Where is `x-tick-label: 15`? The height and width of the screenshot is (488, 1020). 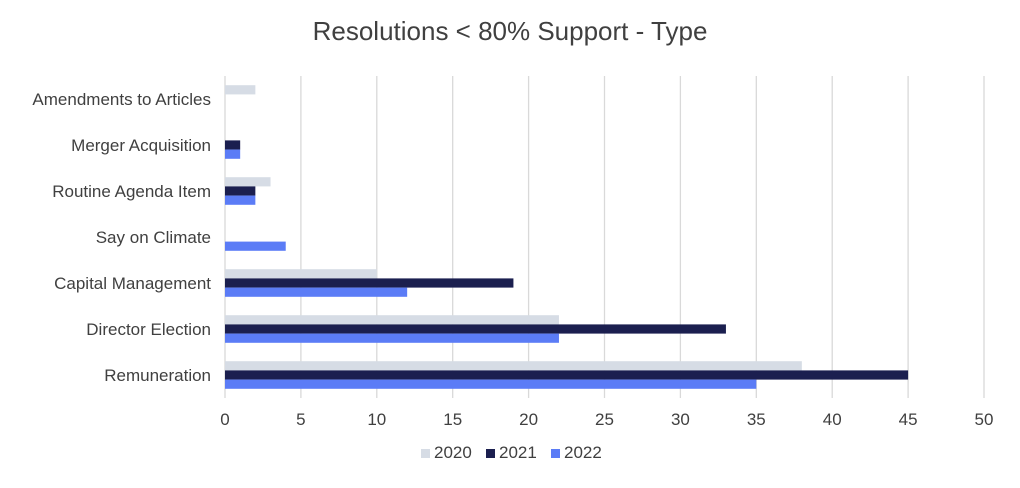 x-tick-label: 15 is located at coordinates (452, 419).